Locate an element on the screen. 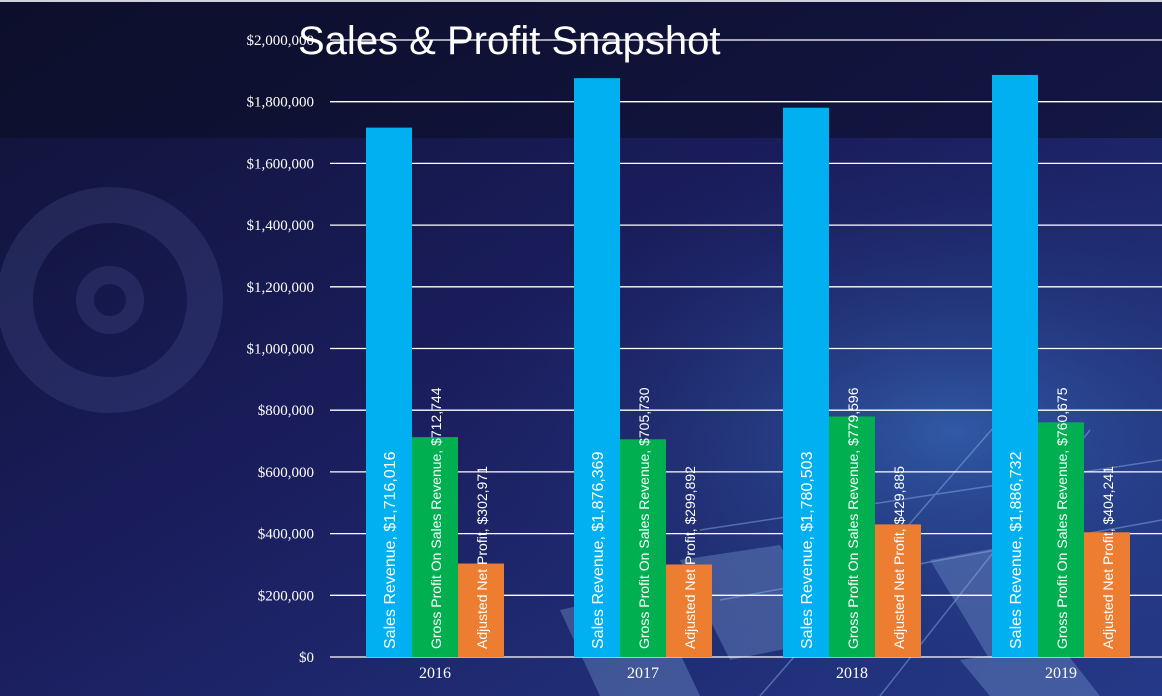  y-tick-label: $1,800,000 is located at coordinates (281, 103).